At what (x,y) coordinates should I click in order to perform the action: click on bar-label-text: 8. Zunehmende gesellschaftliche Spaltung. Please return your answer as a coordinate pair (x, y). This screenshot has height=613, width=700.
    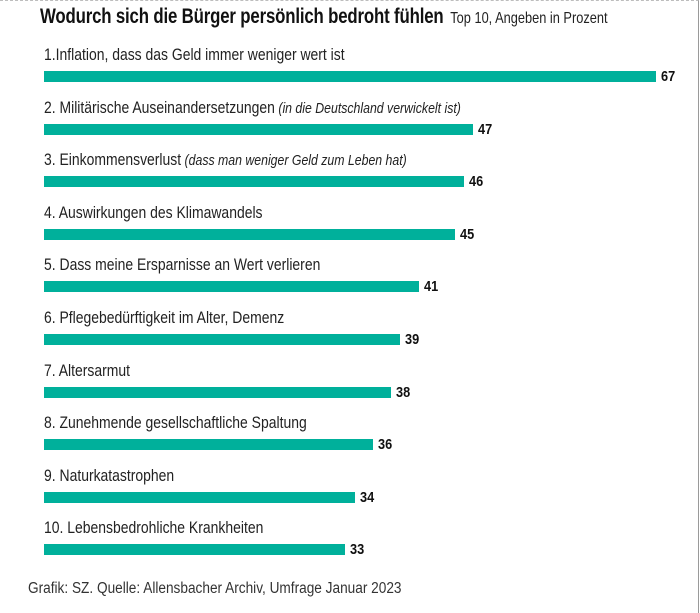
    Looking at the image, I should click on (175, 423).